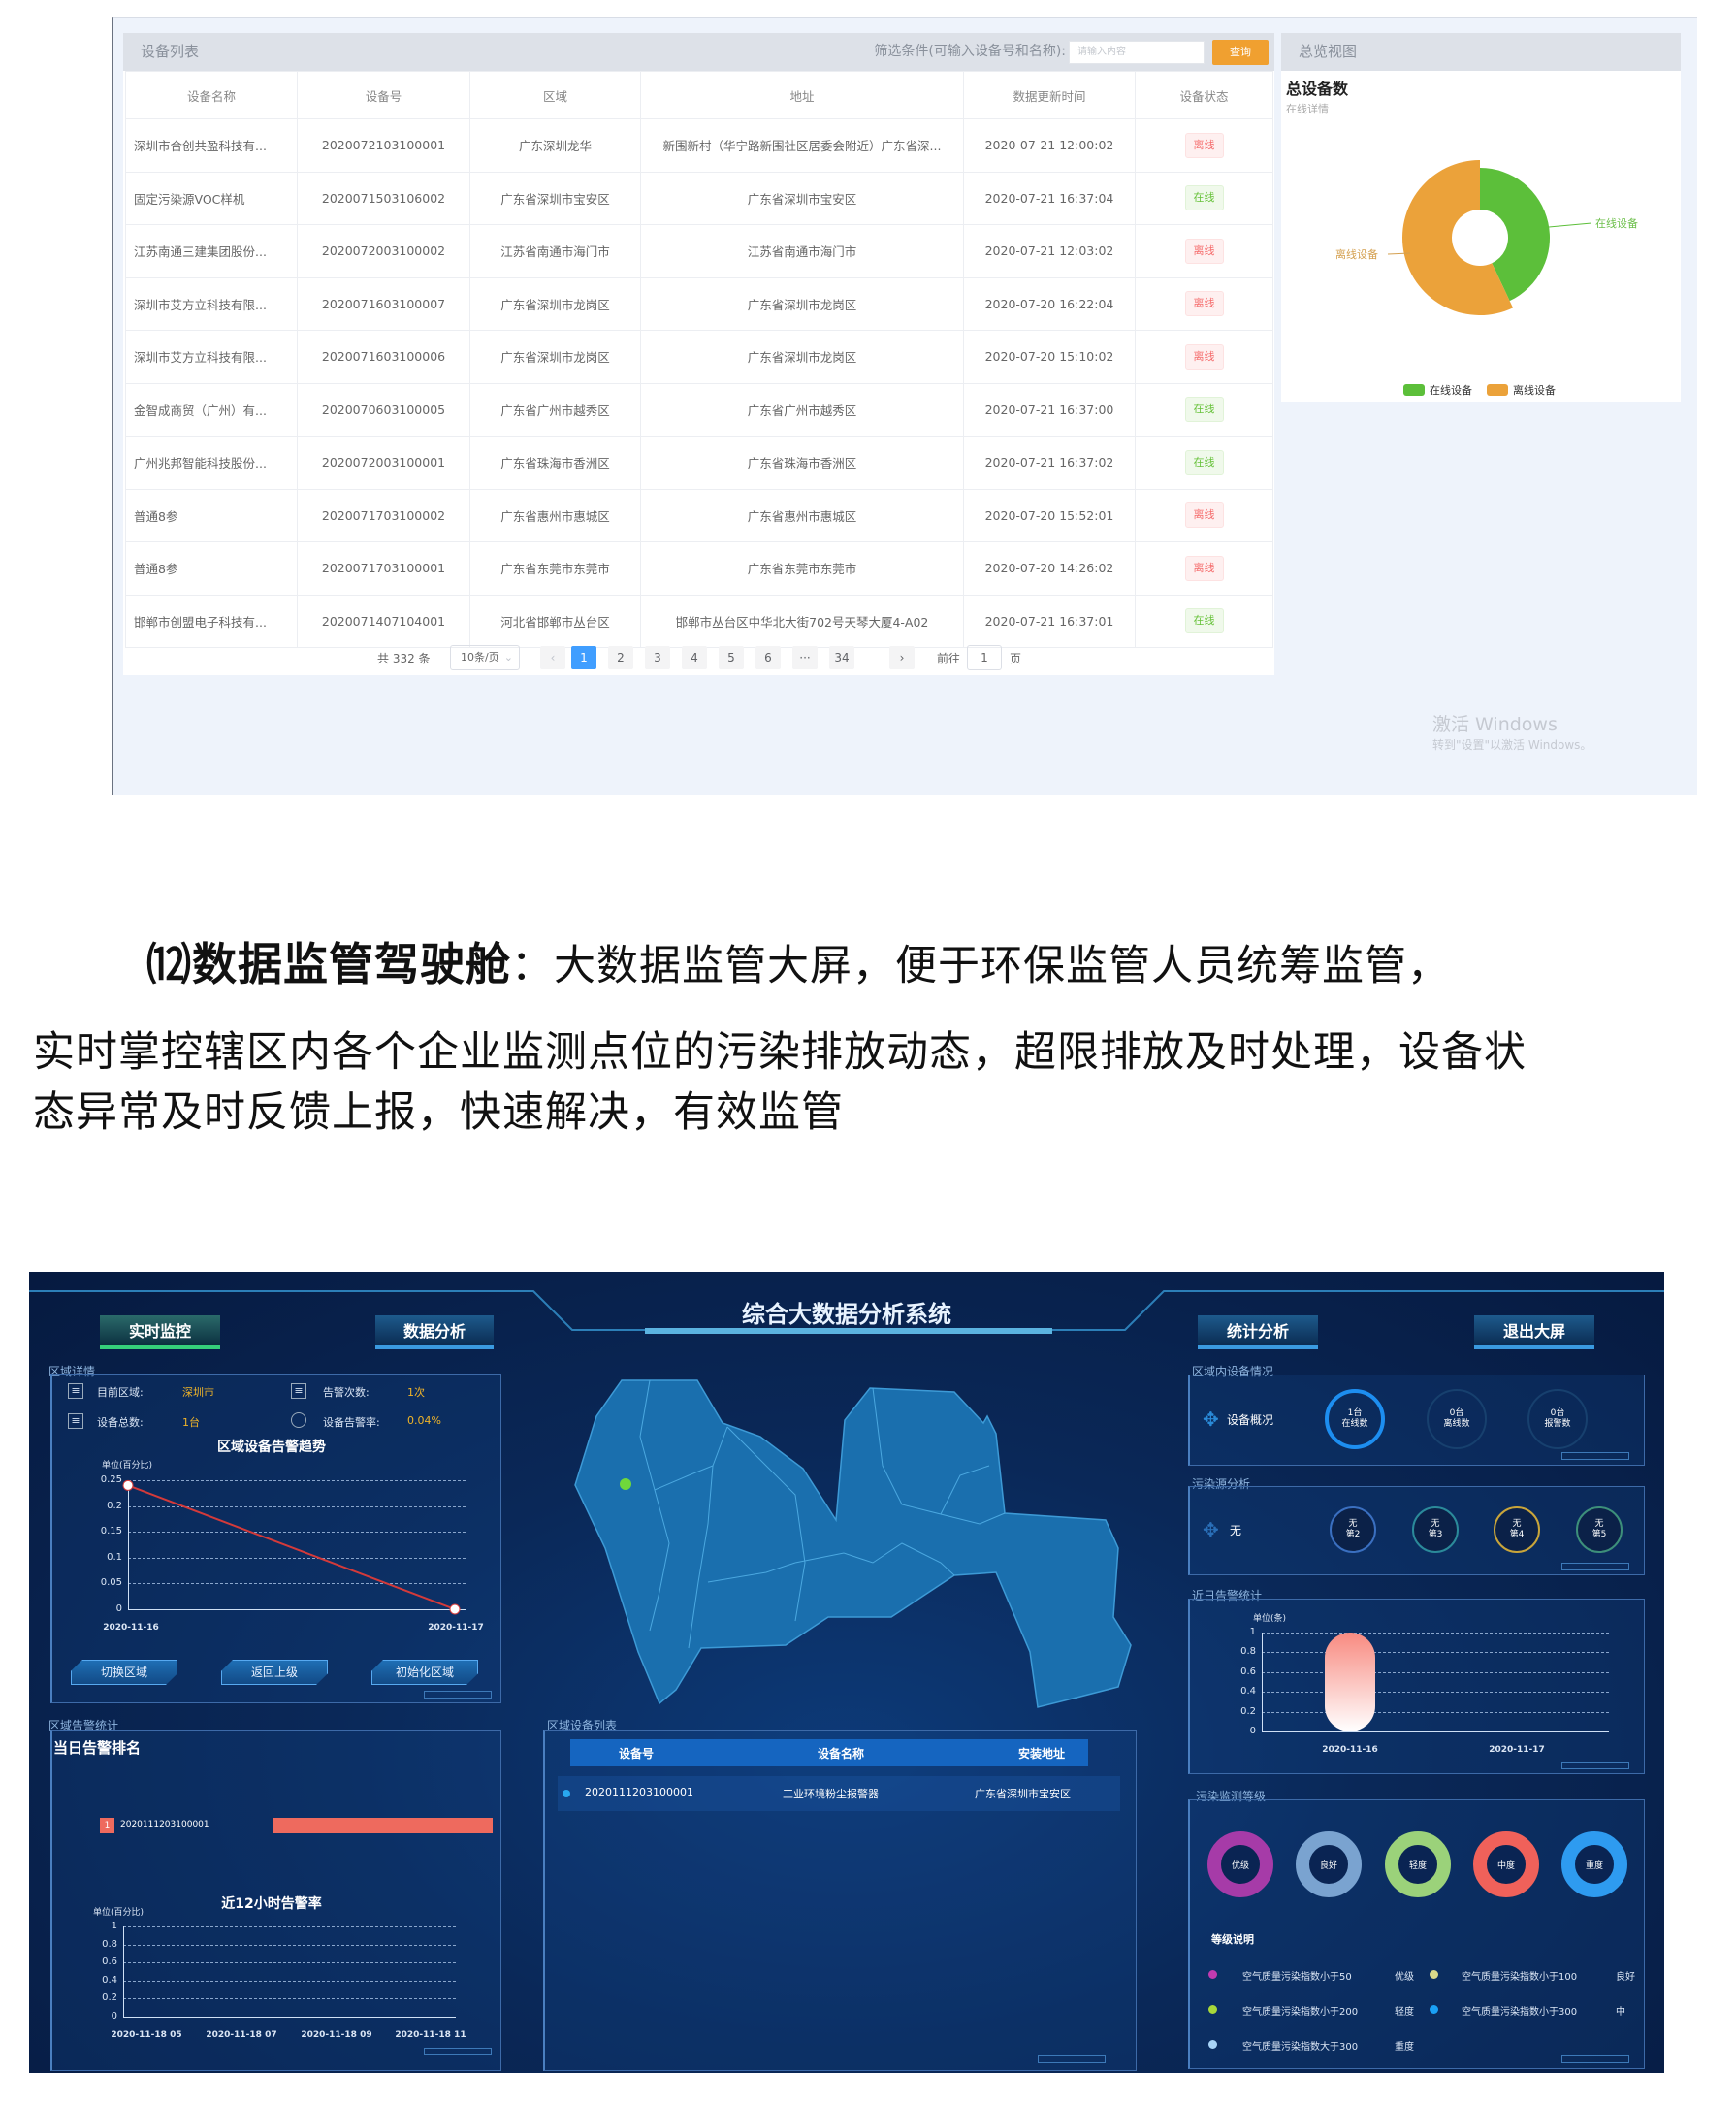 The width and height of the screenshot is (1736, 2103). I want to click on status-circle: 0台 离线数, so click(1457, 1419).